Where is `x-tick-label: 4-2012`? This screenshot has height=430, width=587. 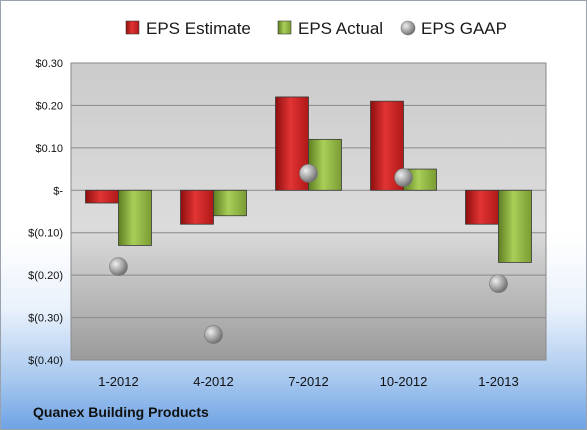
x-tick-label: 4-2012 is located at coordinates (213, 381).